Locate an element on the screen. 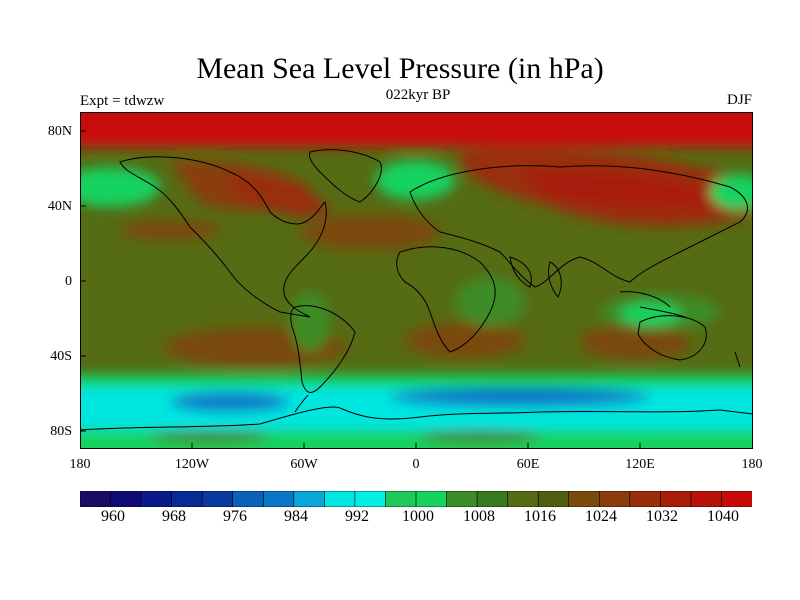 This screenshot has width=800, height=600. colorbar-label-968: 968 is located at coordinates (174, 516).